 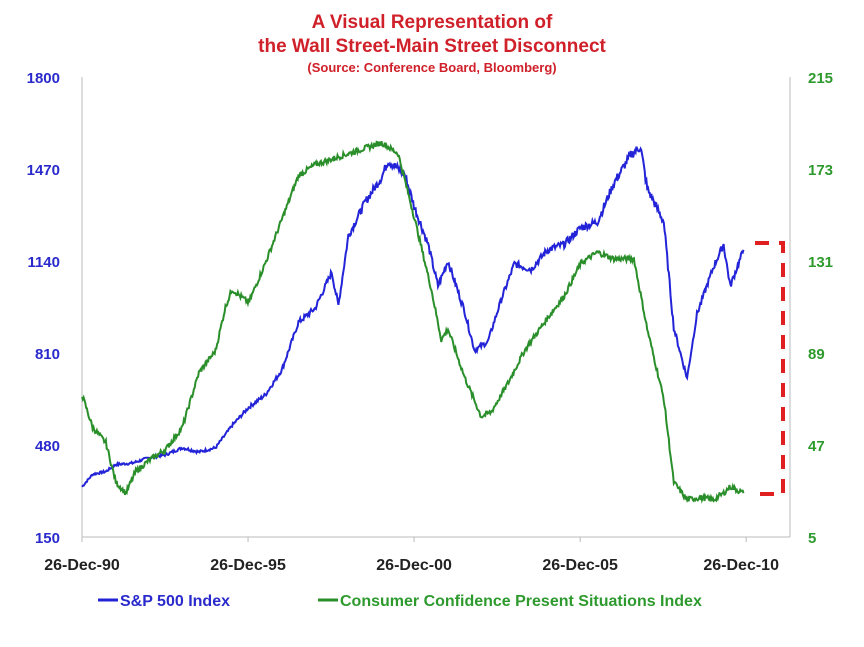 What do you see at coordinates (43, 170) in the screenshot?
I see `y-left-tick-label: 1470` at bounding box center [43, 170].